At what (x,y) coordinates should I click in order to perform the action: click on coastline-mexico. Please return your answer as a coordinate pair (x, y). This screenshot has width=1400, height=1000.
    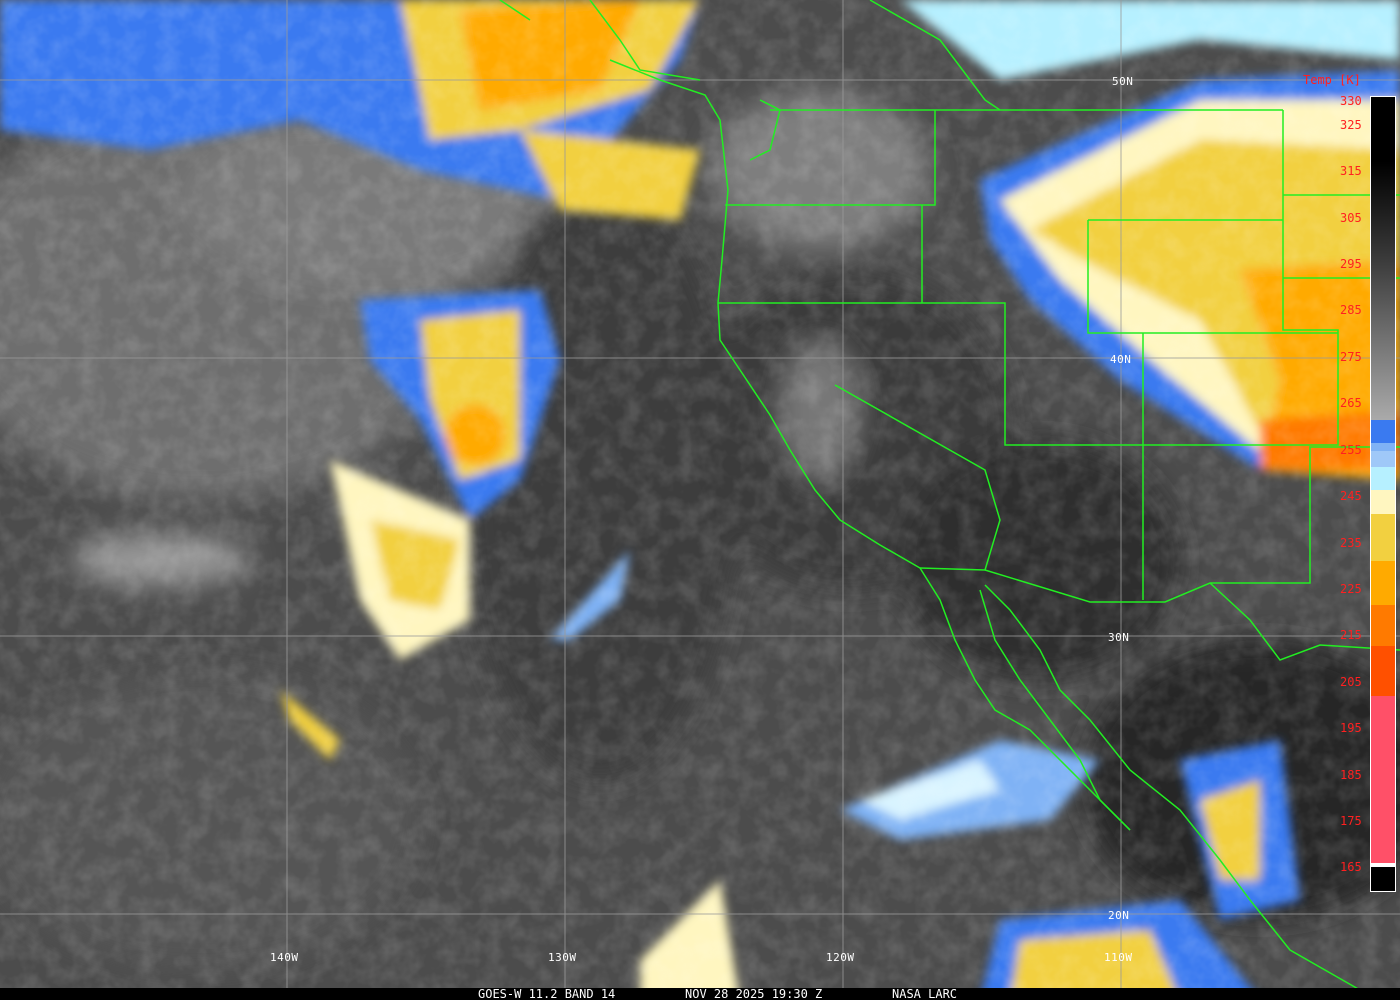
    Looking at the image, I should click on (1172, 787).